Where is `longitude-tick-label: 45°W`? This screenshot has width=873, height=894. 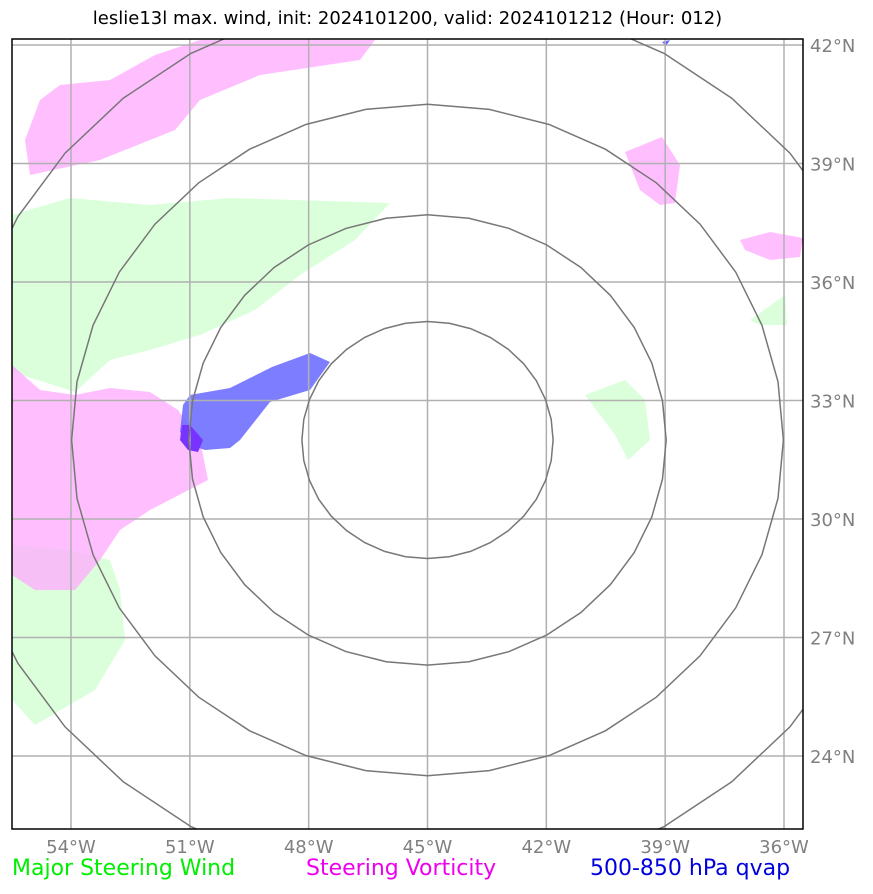 longitude-tick-label: 45°W is located at coordinates (428, 847).